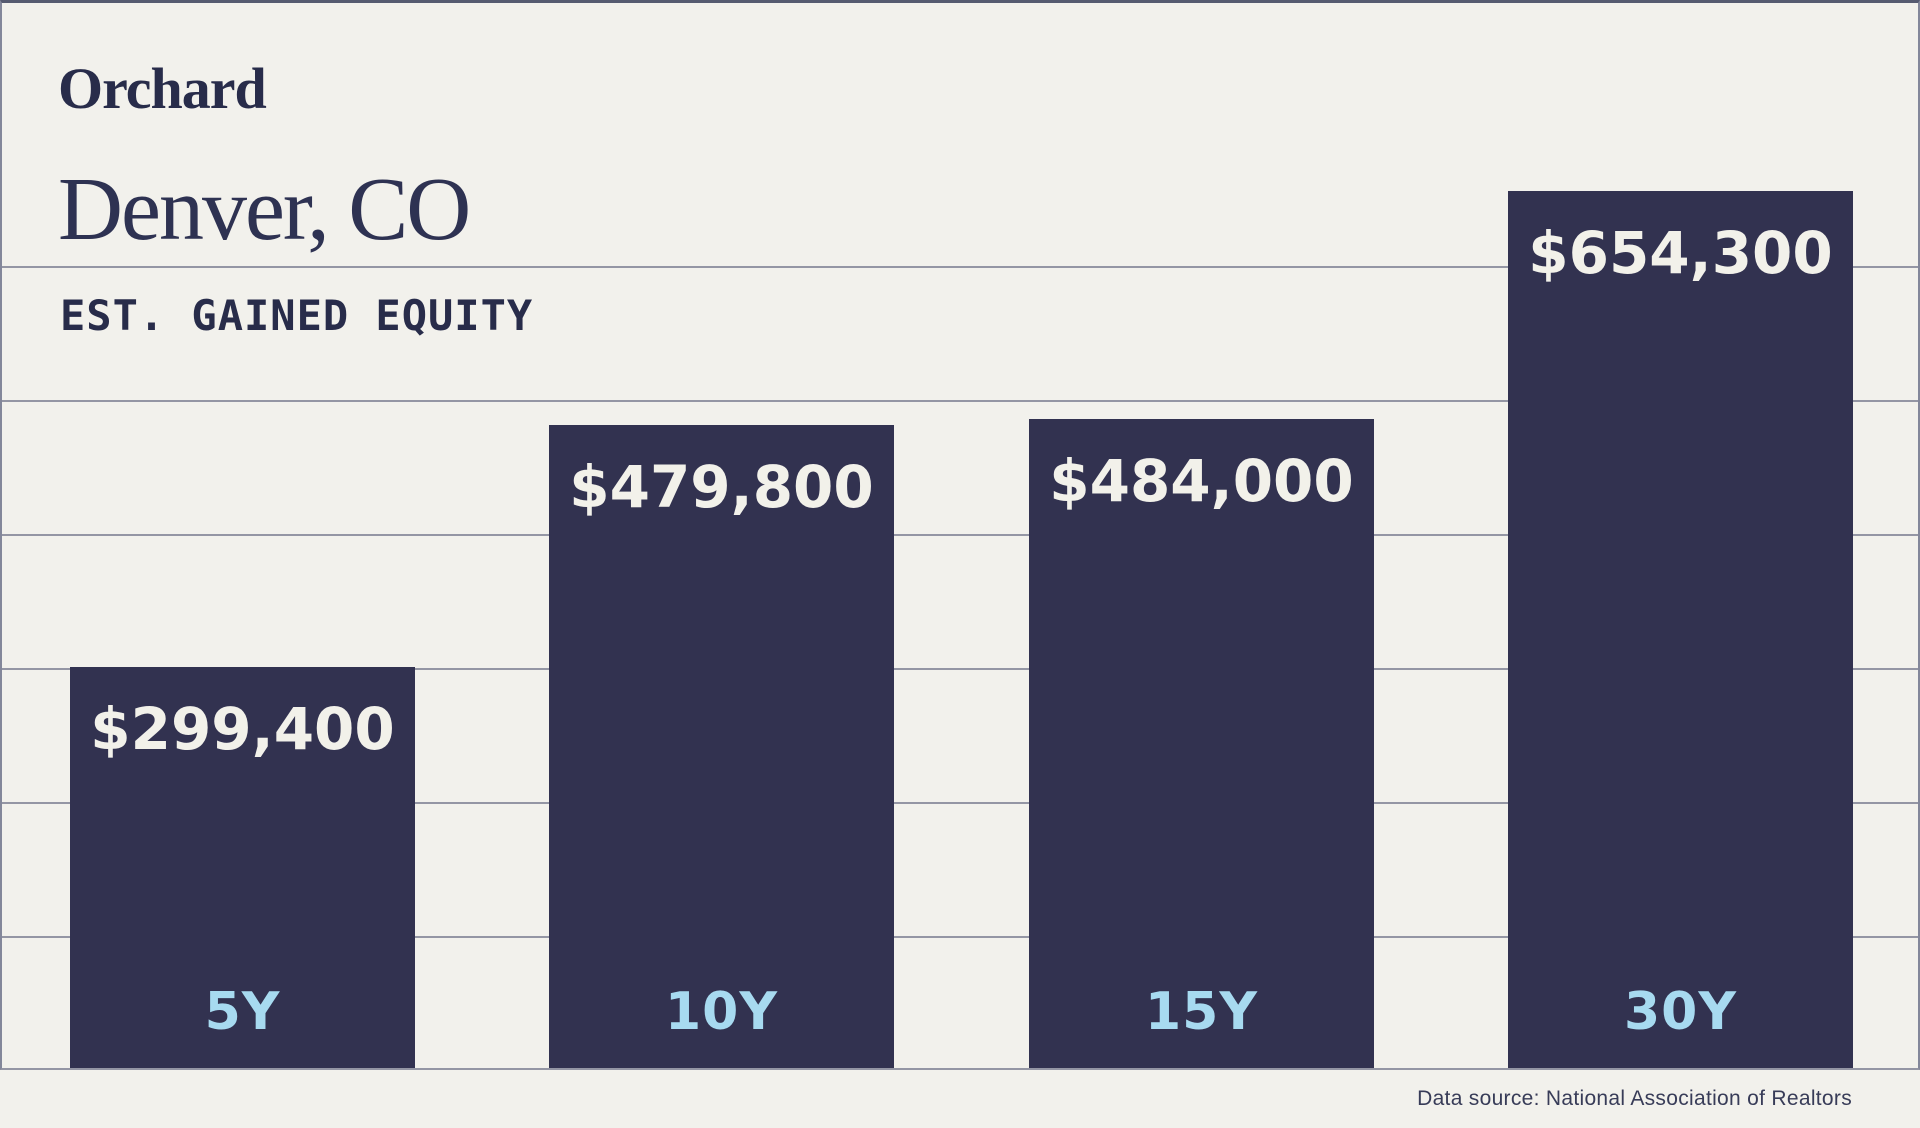 The height and width of the screenshot is (1128, 1920). Describe the element at coordinates (1201, 1012) in the screenshot. I see `bar-period-label: 15Y` at that location.